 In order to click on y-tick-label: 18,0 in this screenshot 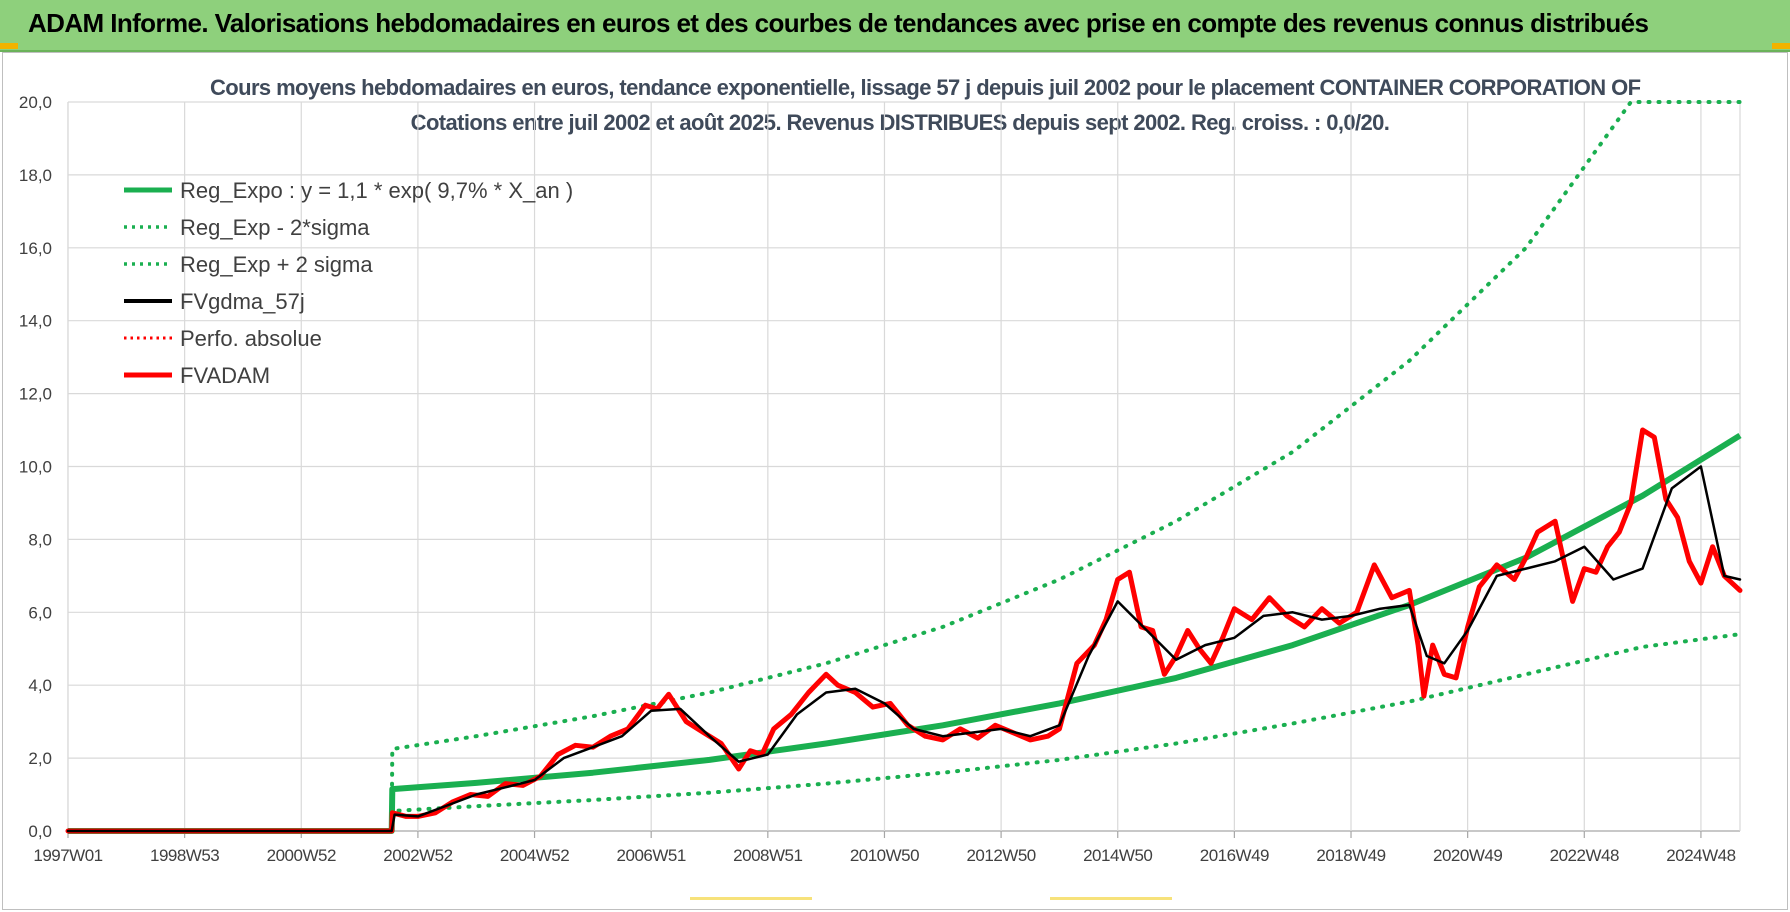, I will do `click(35, 175)`.